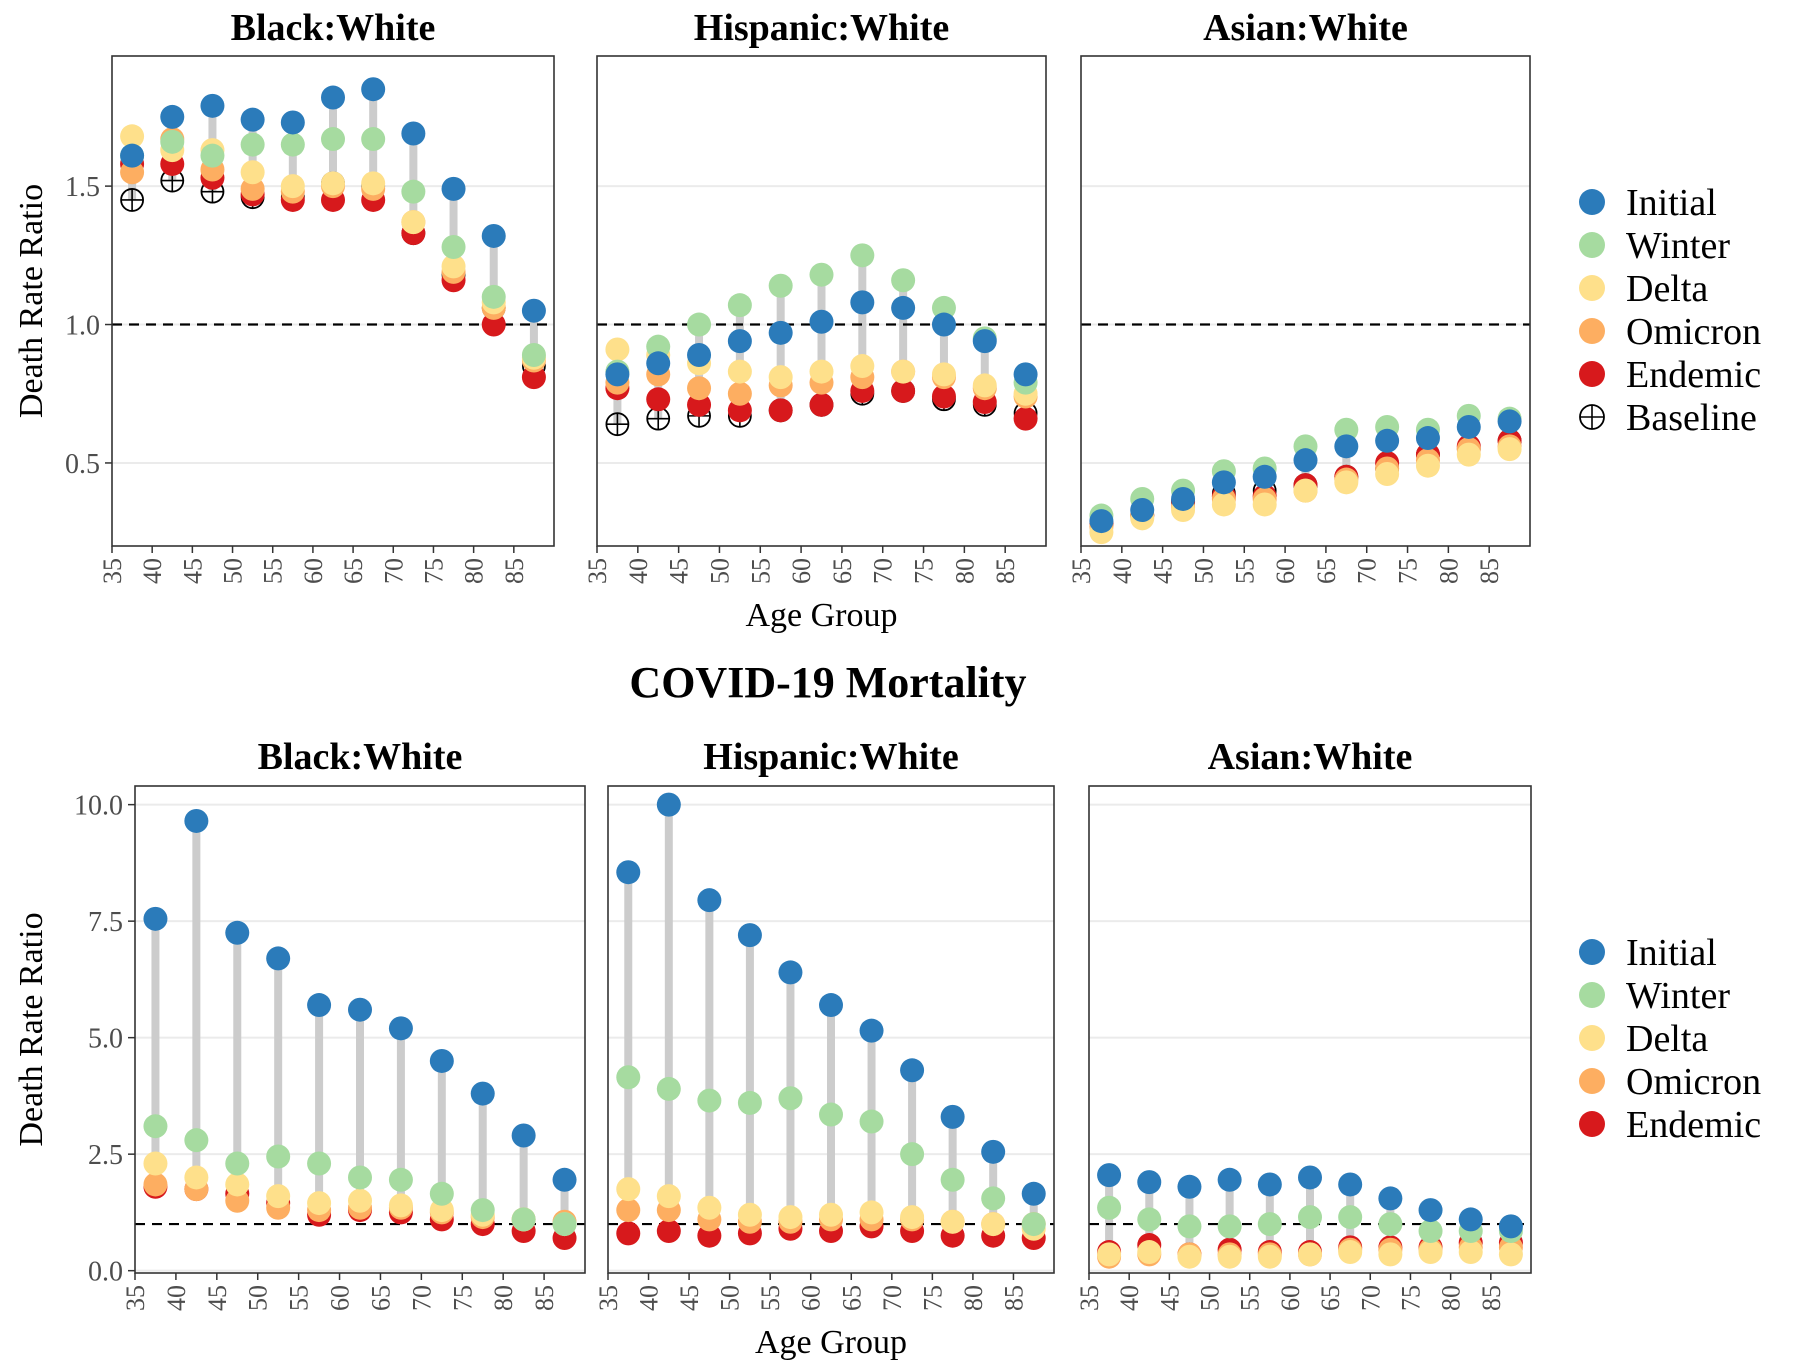 This screenshot has width=1800, height=1368. What do you see at coordinates (31, 301) in the screenshot?
I see `y-axis-label: Death Rate Ratio` at bounding box center [31, 301].